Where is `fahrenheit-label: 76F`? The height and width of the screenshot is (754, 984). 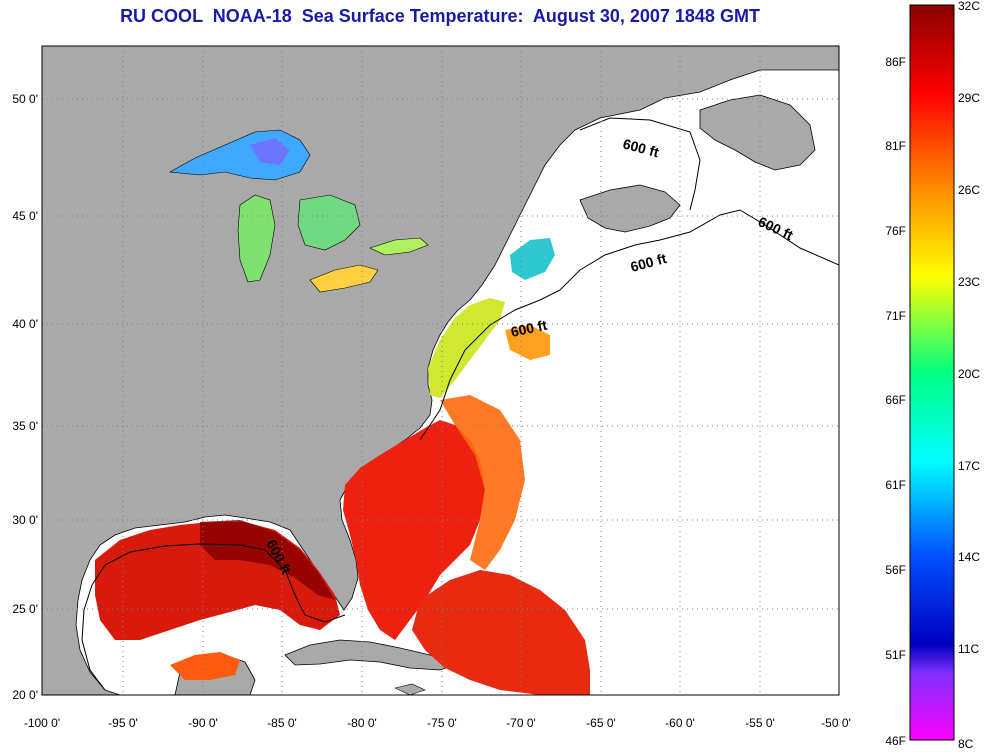 fahrenheit-label: 76F is located at coordinates (895, 231).